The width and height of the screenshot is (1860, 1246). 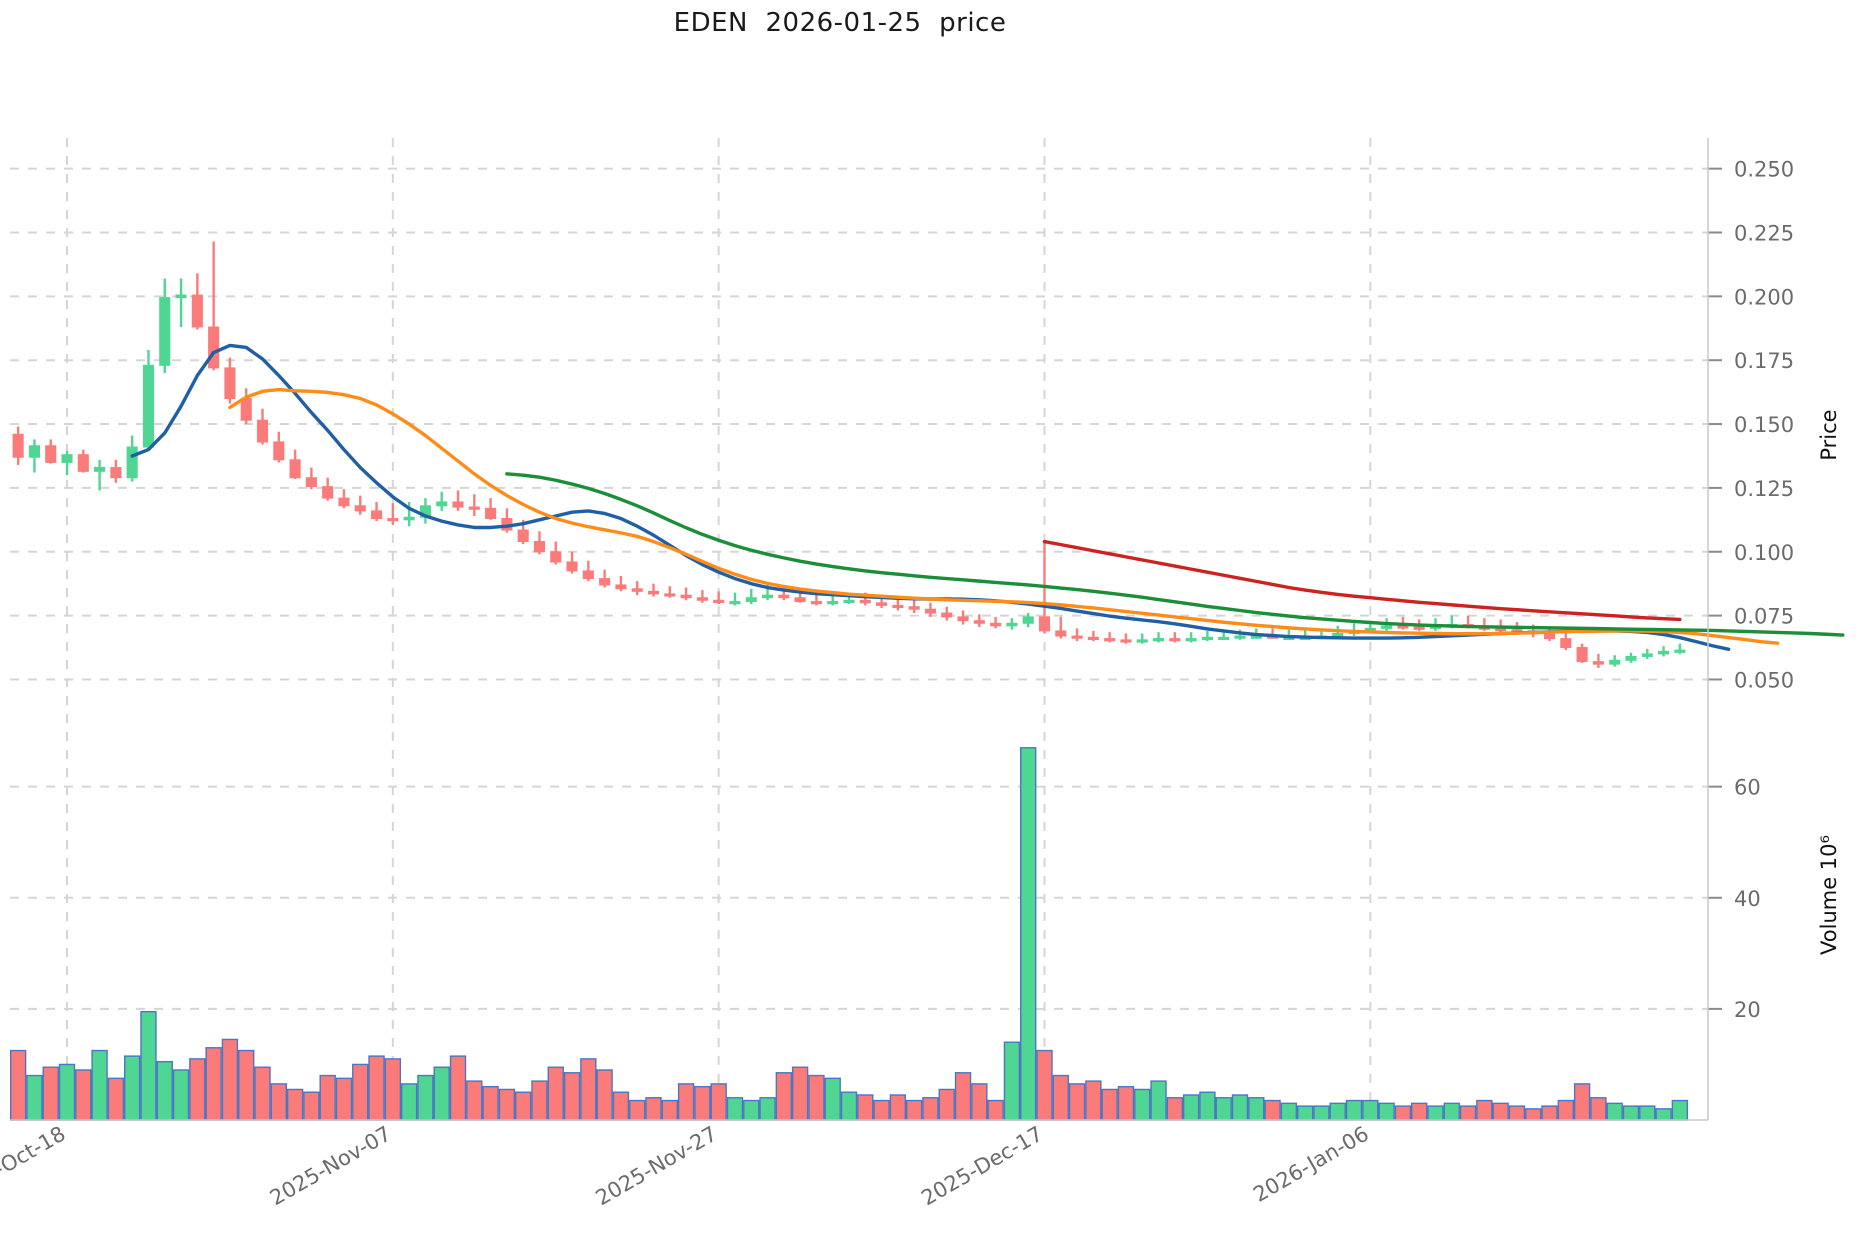 I want to click on volume-axis-title: Volume 10⁶, so click(x=1829, y=895).